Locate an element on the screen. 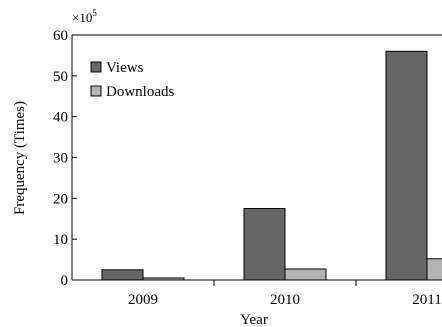  legend-label-downloads: Downloads is located at coordinates (140, 92).